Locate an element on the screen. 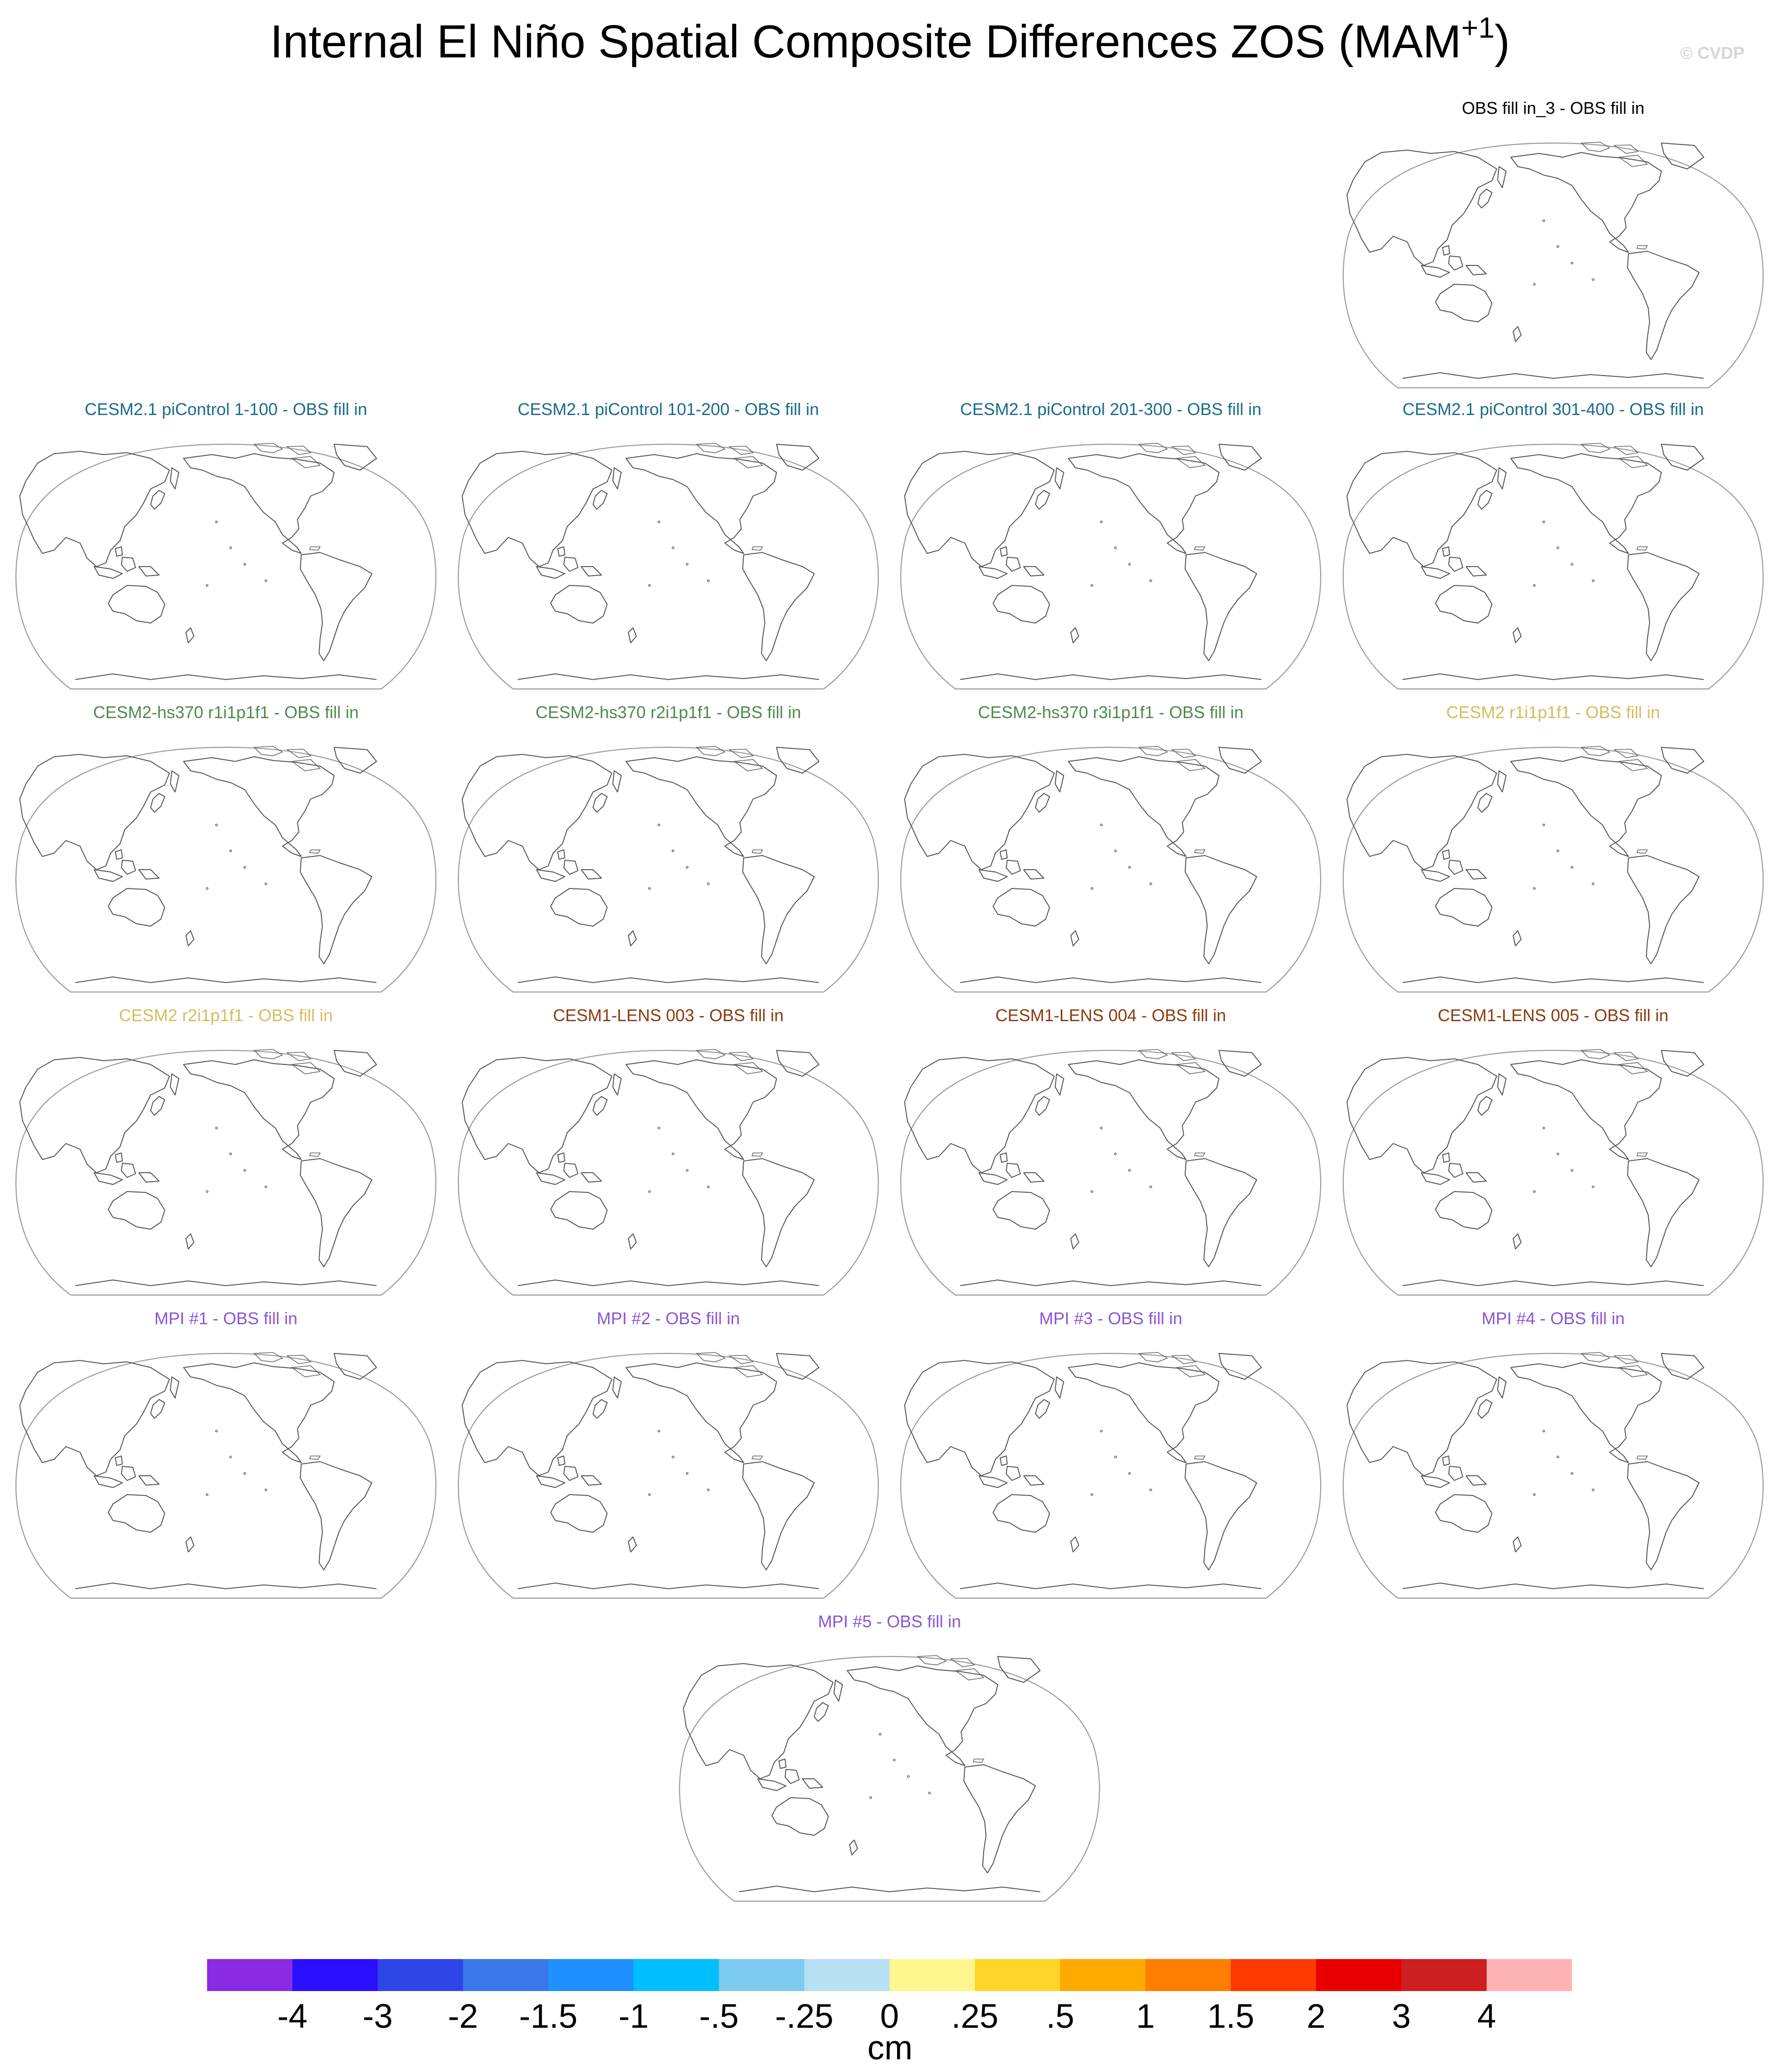 The width and height of the screenshot is (1780, 2072). colorbar-label: 2 is located at coordinates (1316, 2016).